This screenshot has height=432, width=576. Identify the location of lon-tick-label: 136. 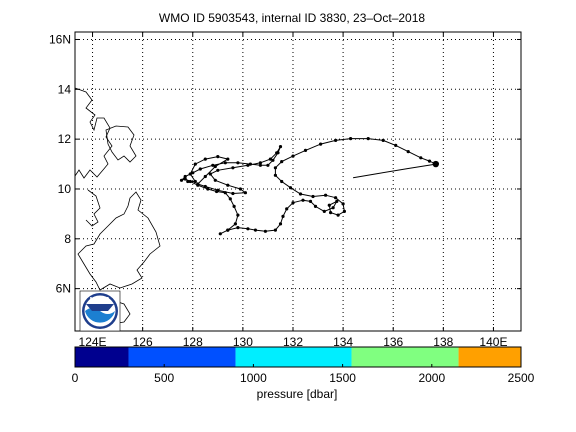
(393, 342).